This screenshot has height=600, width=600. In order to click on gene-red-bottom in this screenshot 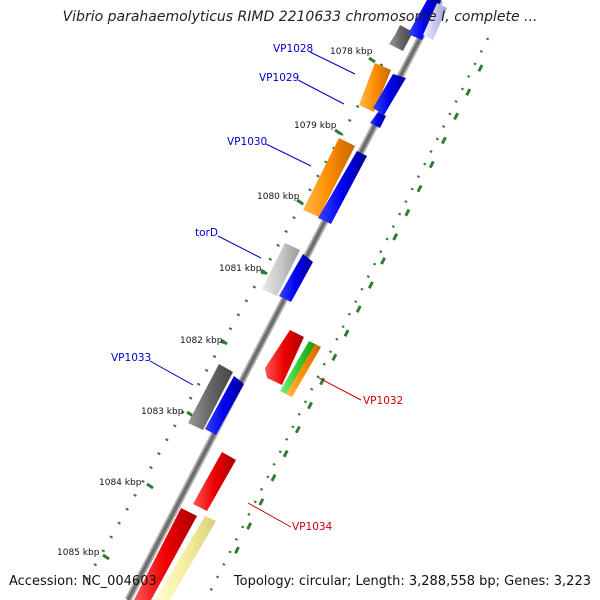, I will do `click(165, 554)`.